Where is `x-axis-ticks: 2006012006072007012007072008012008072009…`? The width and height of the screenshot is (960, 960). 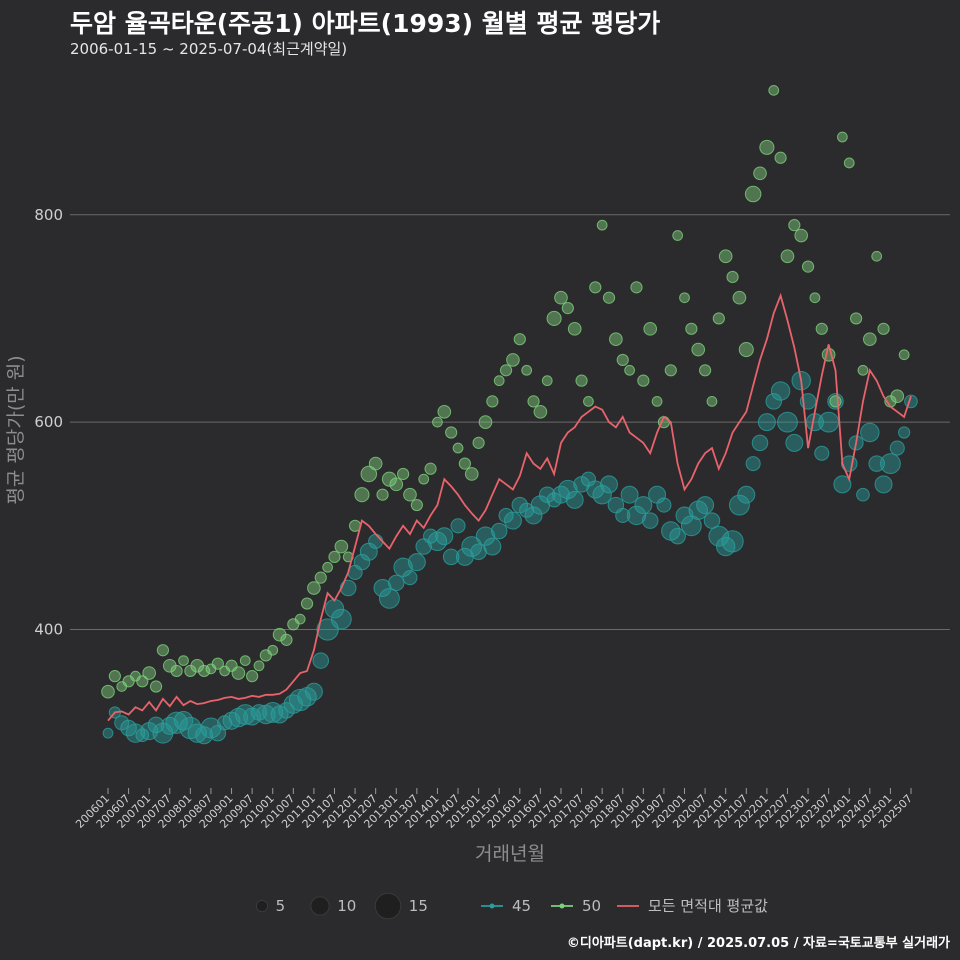 x-axis-ticks: 2006012006072007012007072008012008072009… is located at coordinates (494, 809).